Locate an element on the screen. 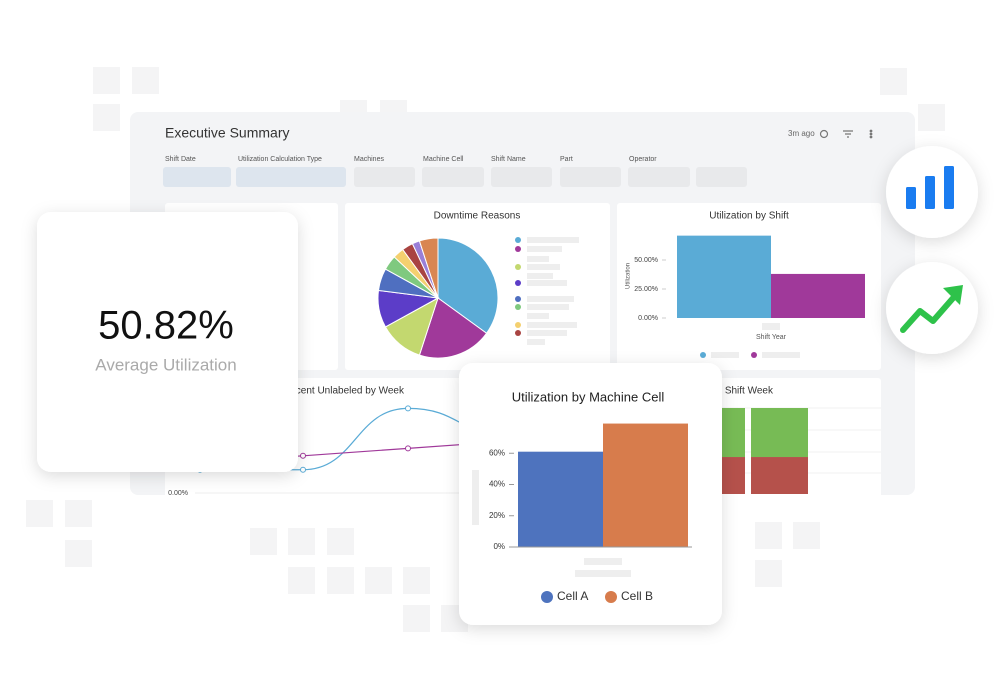 This screenshot has width=1000, height=692. kpi-value: 50.82% is located at coordinates (166, 326).